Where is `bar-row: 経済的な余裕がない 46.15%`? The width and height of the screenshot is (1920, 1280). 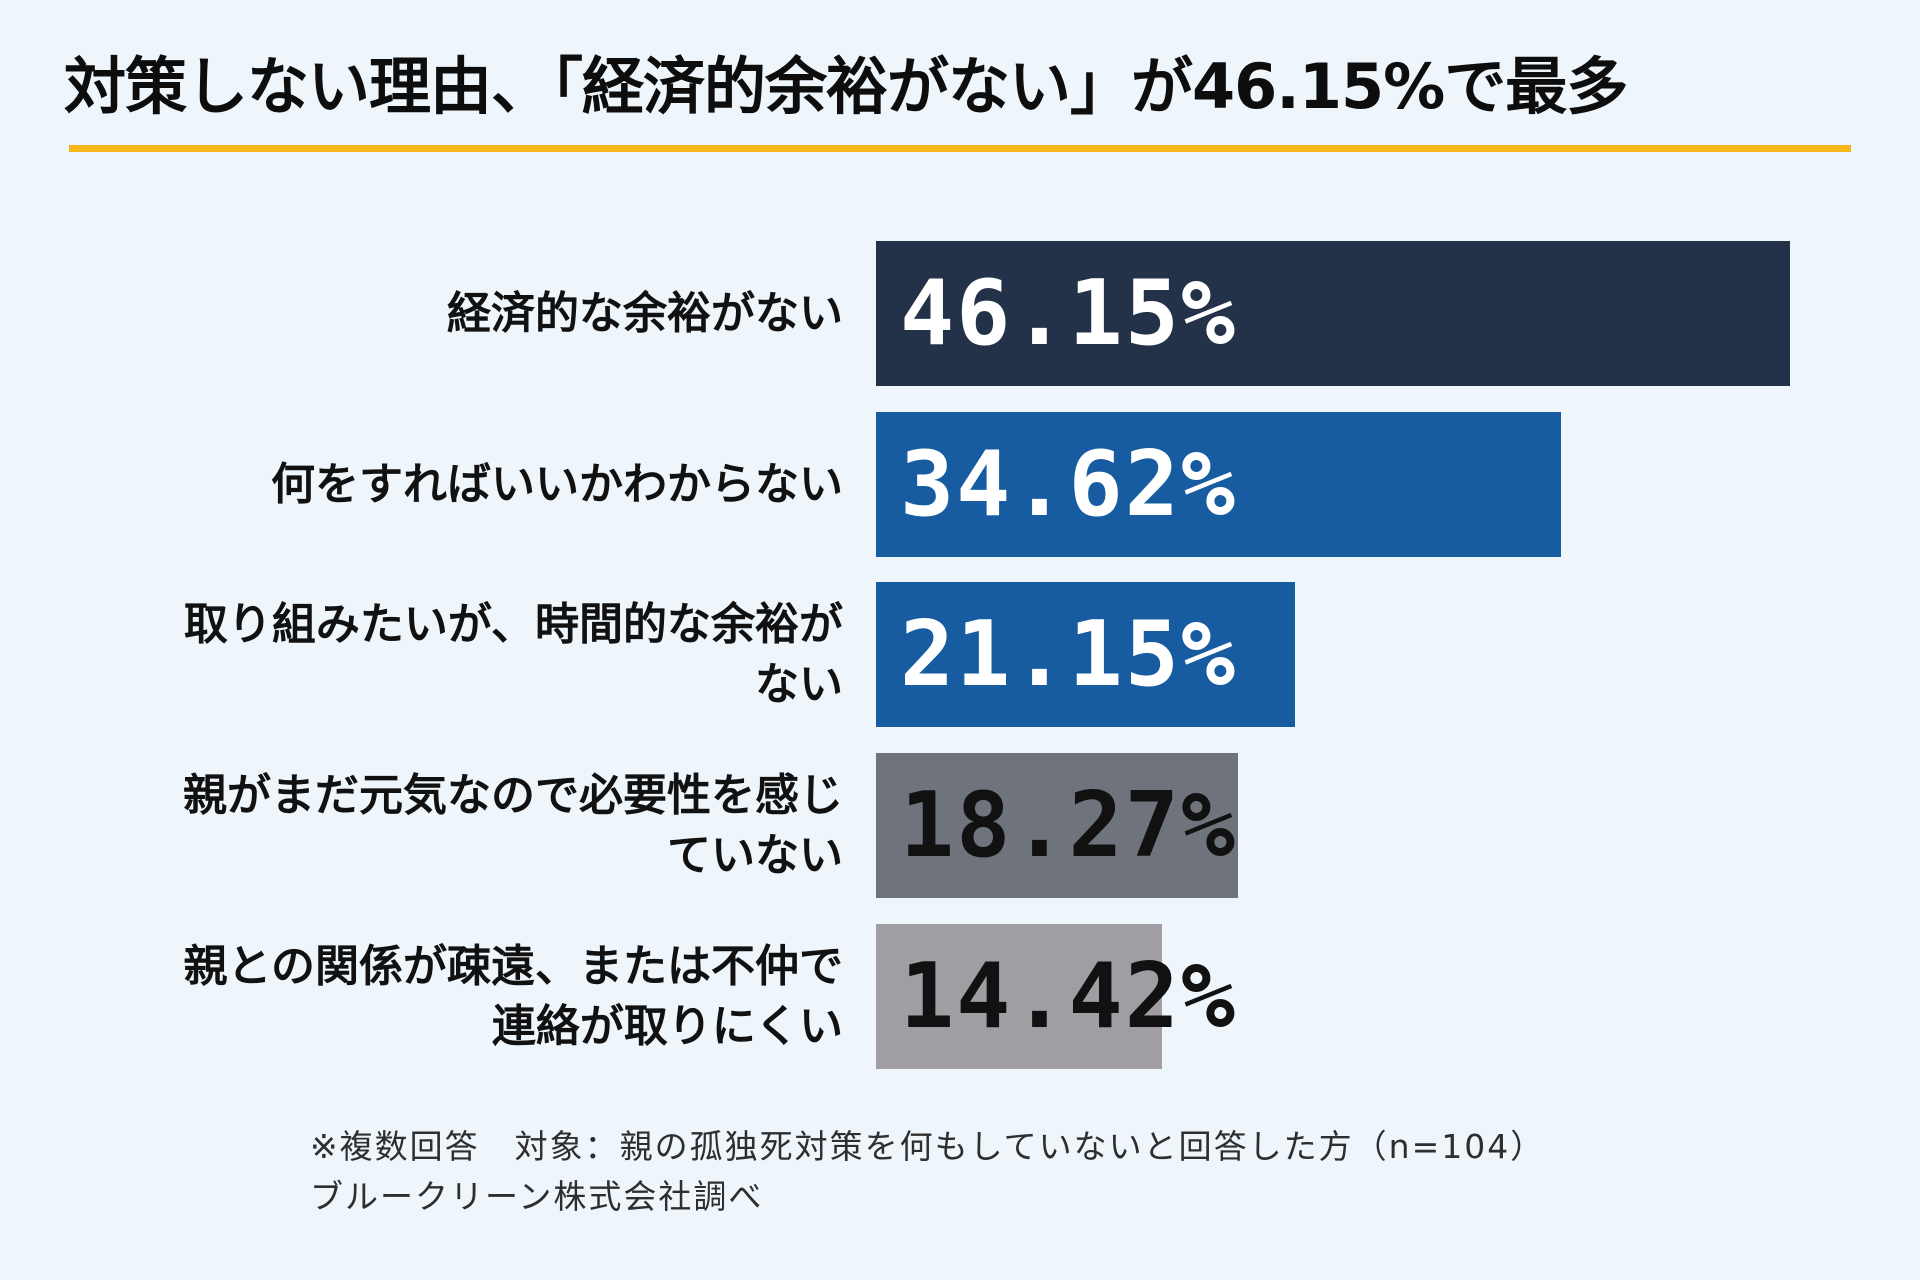 bar-row: 経済的な余裕がない 46.15% is located at coordinates (960, 313).